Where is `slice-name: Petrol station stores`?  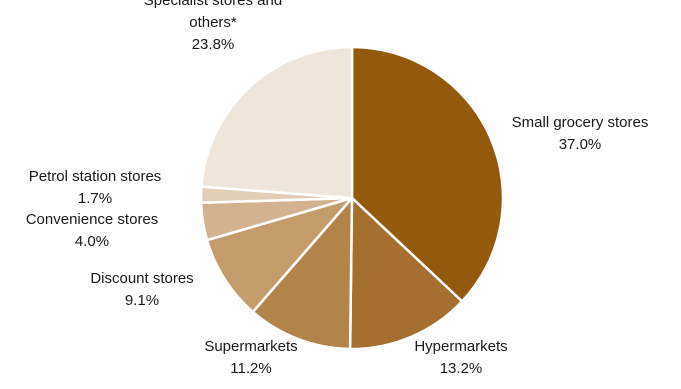
slice-name: Petrol station stores is located at coordinates (95, 176).